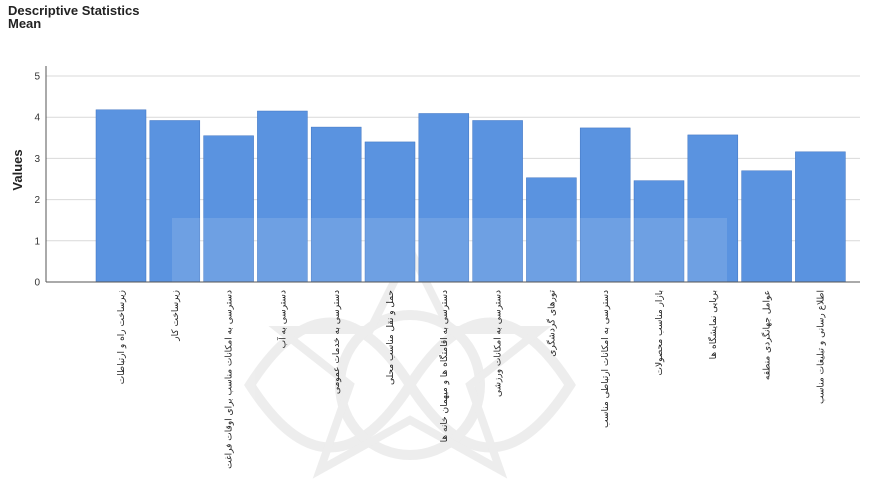 This screenshot has height=504, width=877. What do you see at coordinates (37, 241) in the screenshot?
I see `y-tick-label: 1` at bounding box center [37, 241].